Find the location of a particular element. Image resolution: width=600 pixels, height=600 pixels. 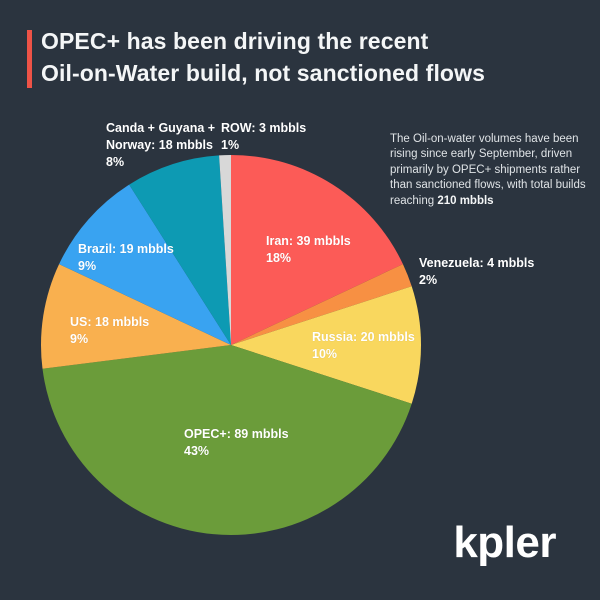

pie-slice-us is located at coordinates (136, 316).